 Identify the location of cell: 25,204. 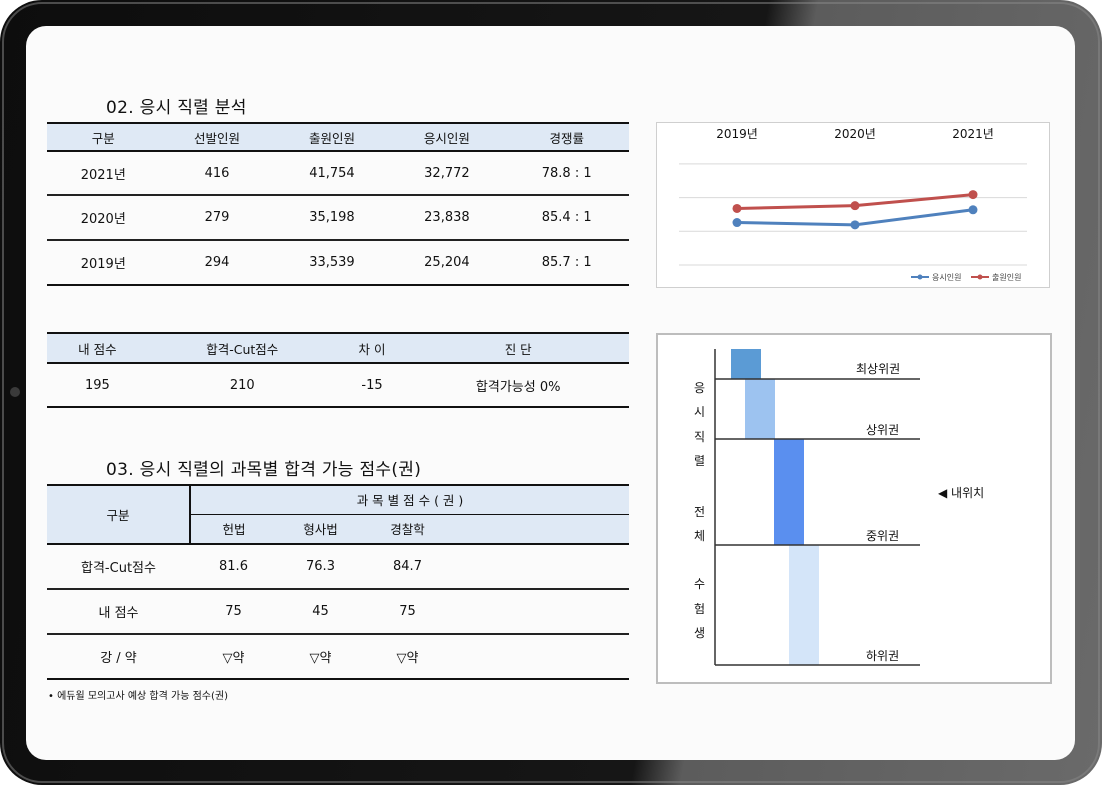
(447, 262).